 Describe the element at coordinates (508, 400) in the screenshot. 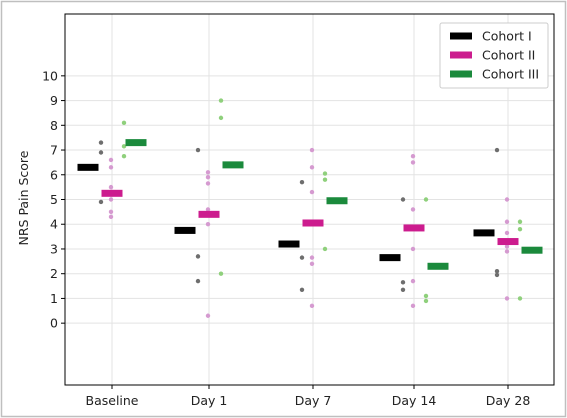

I see `x-tick-label: Day 28` at that location.